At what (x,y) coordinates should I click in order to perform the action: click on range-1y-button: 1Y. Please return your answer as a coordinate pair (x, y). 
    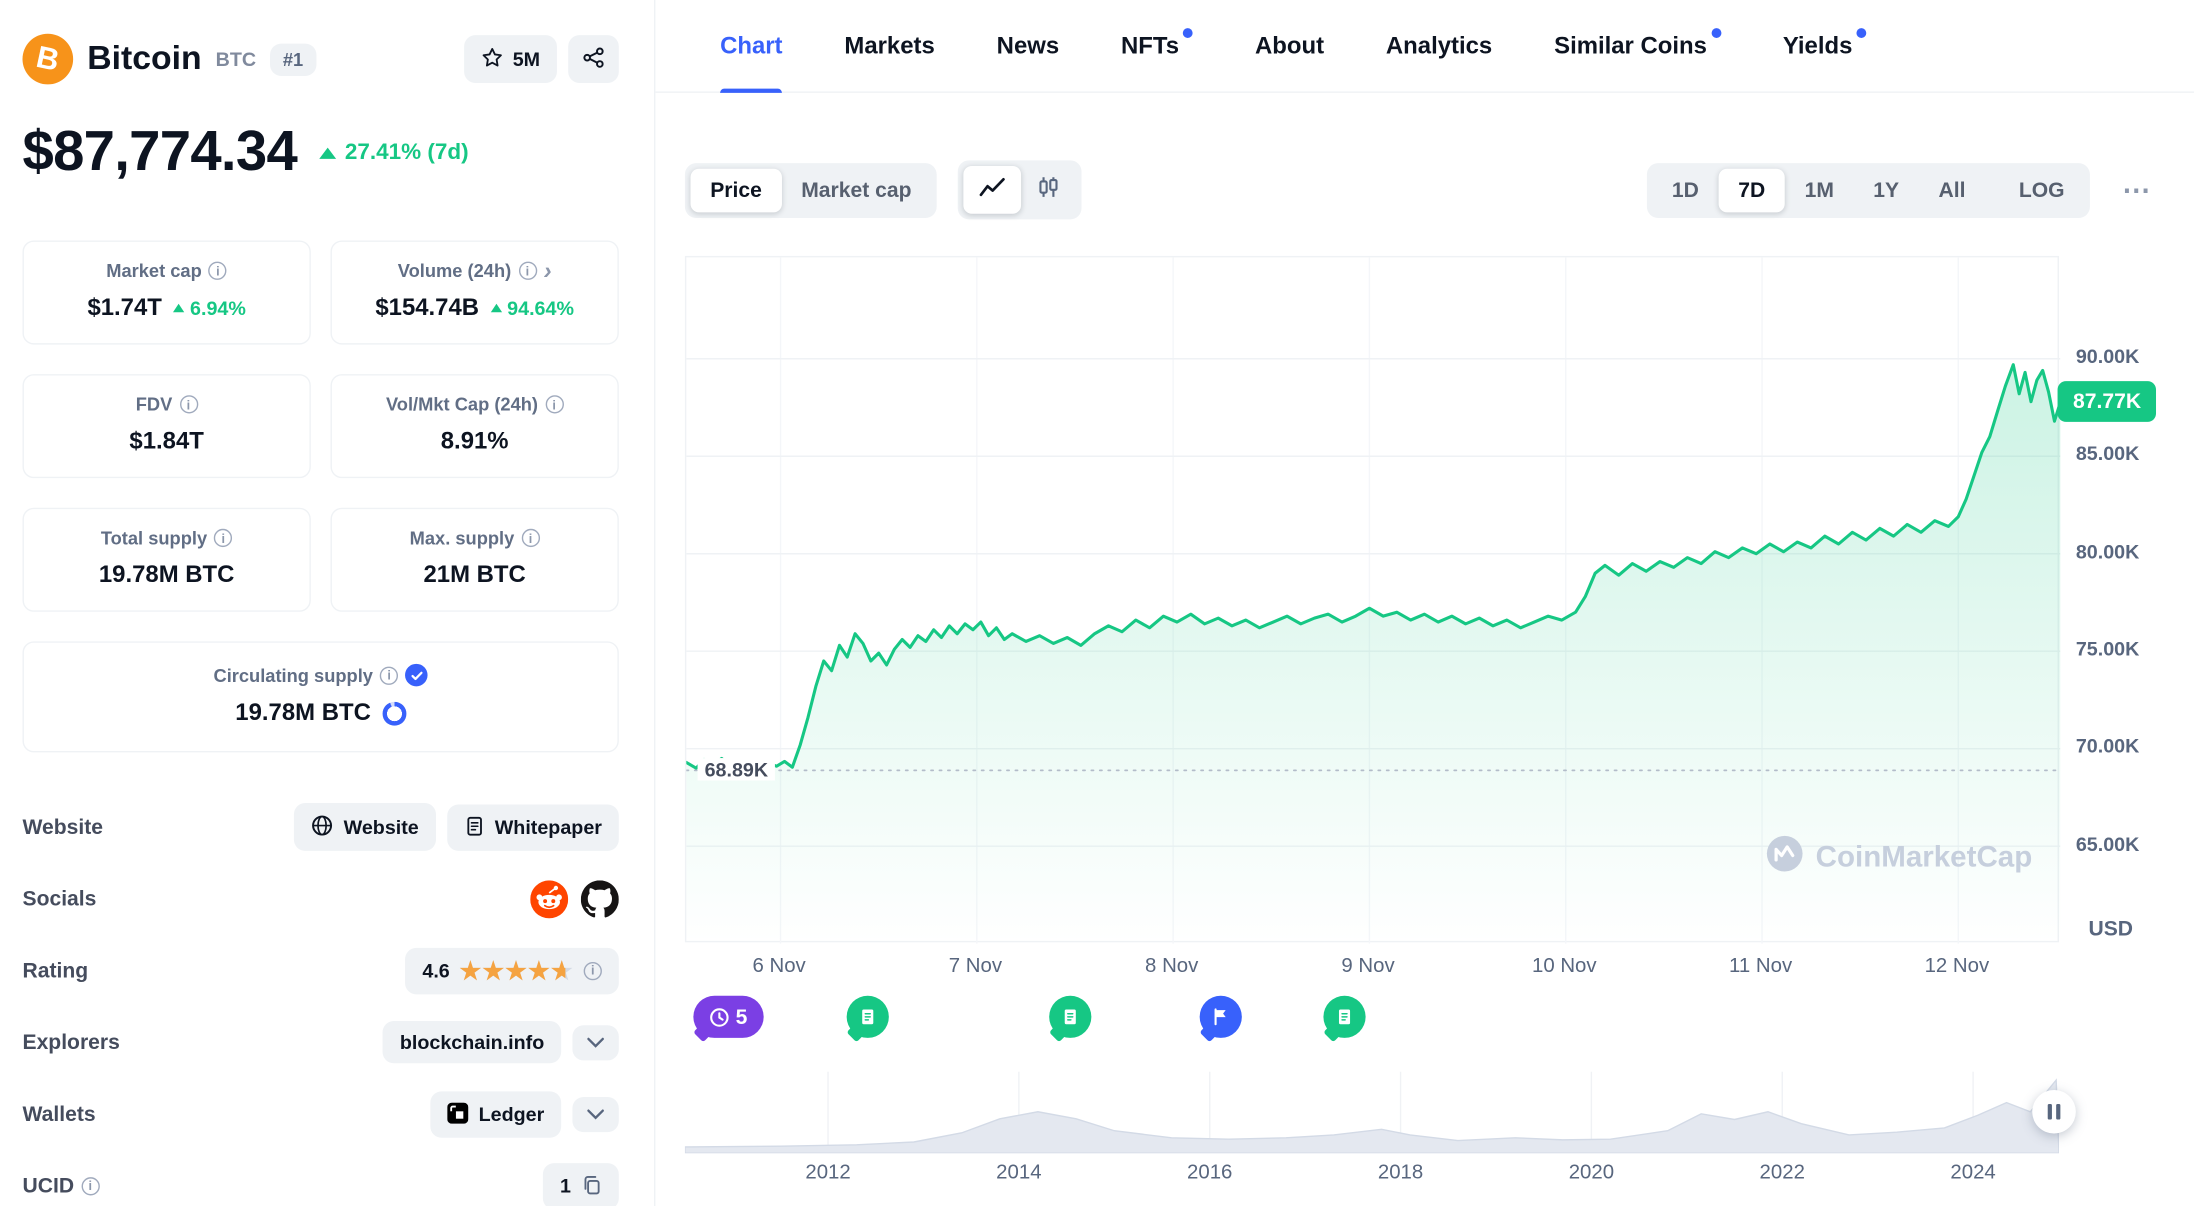
    Looking at the image, I should click on (1886, 190).